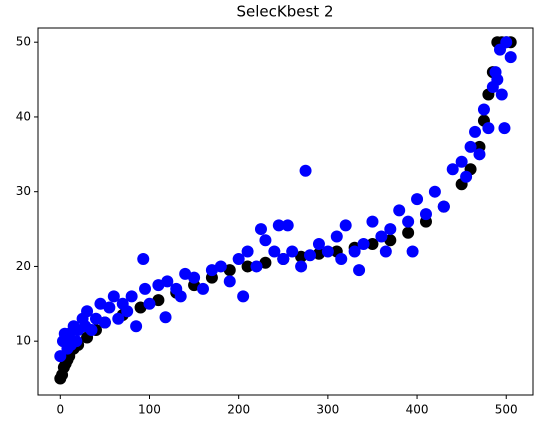 The image size is (545, 423). What do you see at coordinates (23, 266) in the screenshot?
I see `y-tick-label: 20` at bounding box center [23, 266].